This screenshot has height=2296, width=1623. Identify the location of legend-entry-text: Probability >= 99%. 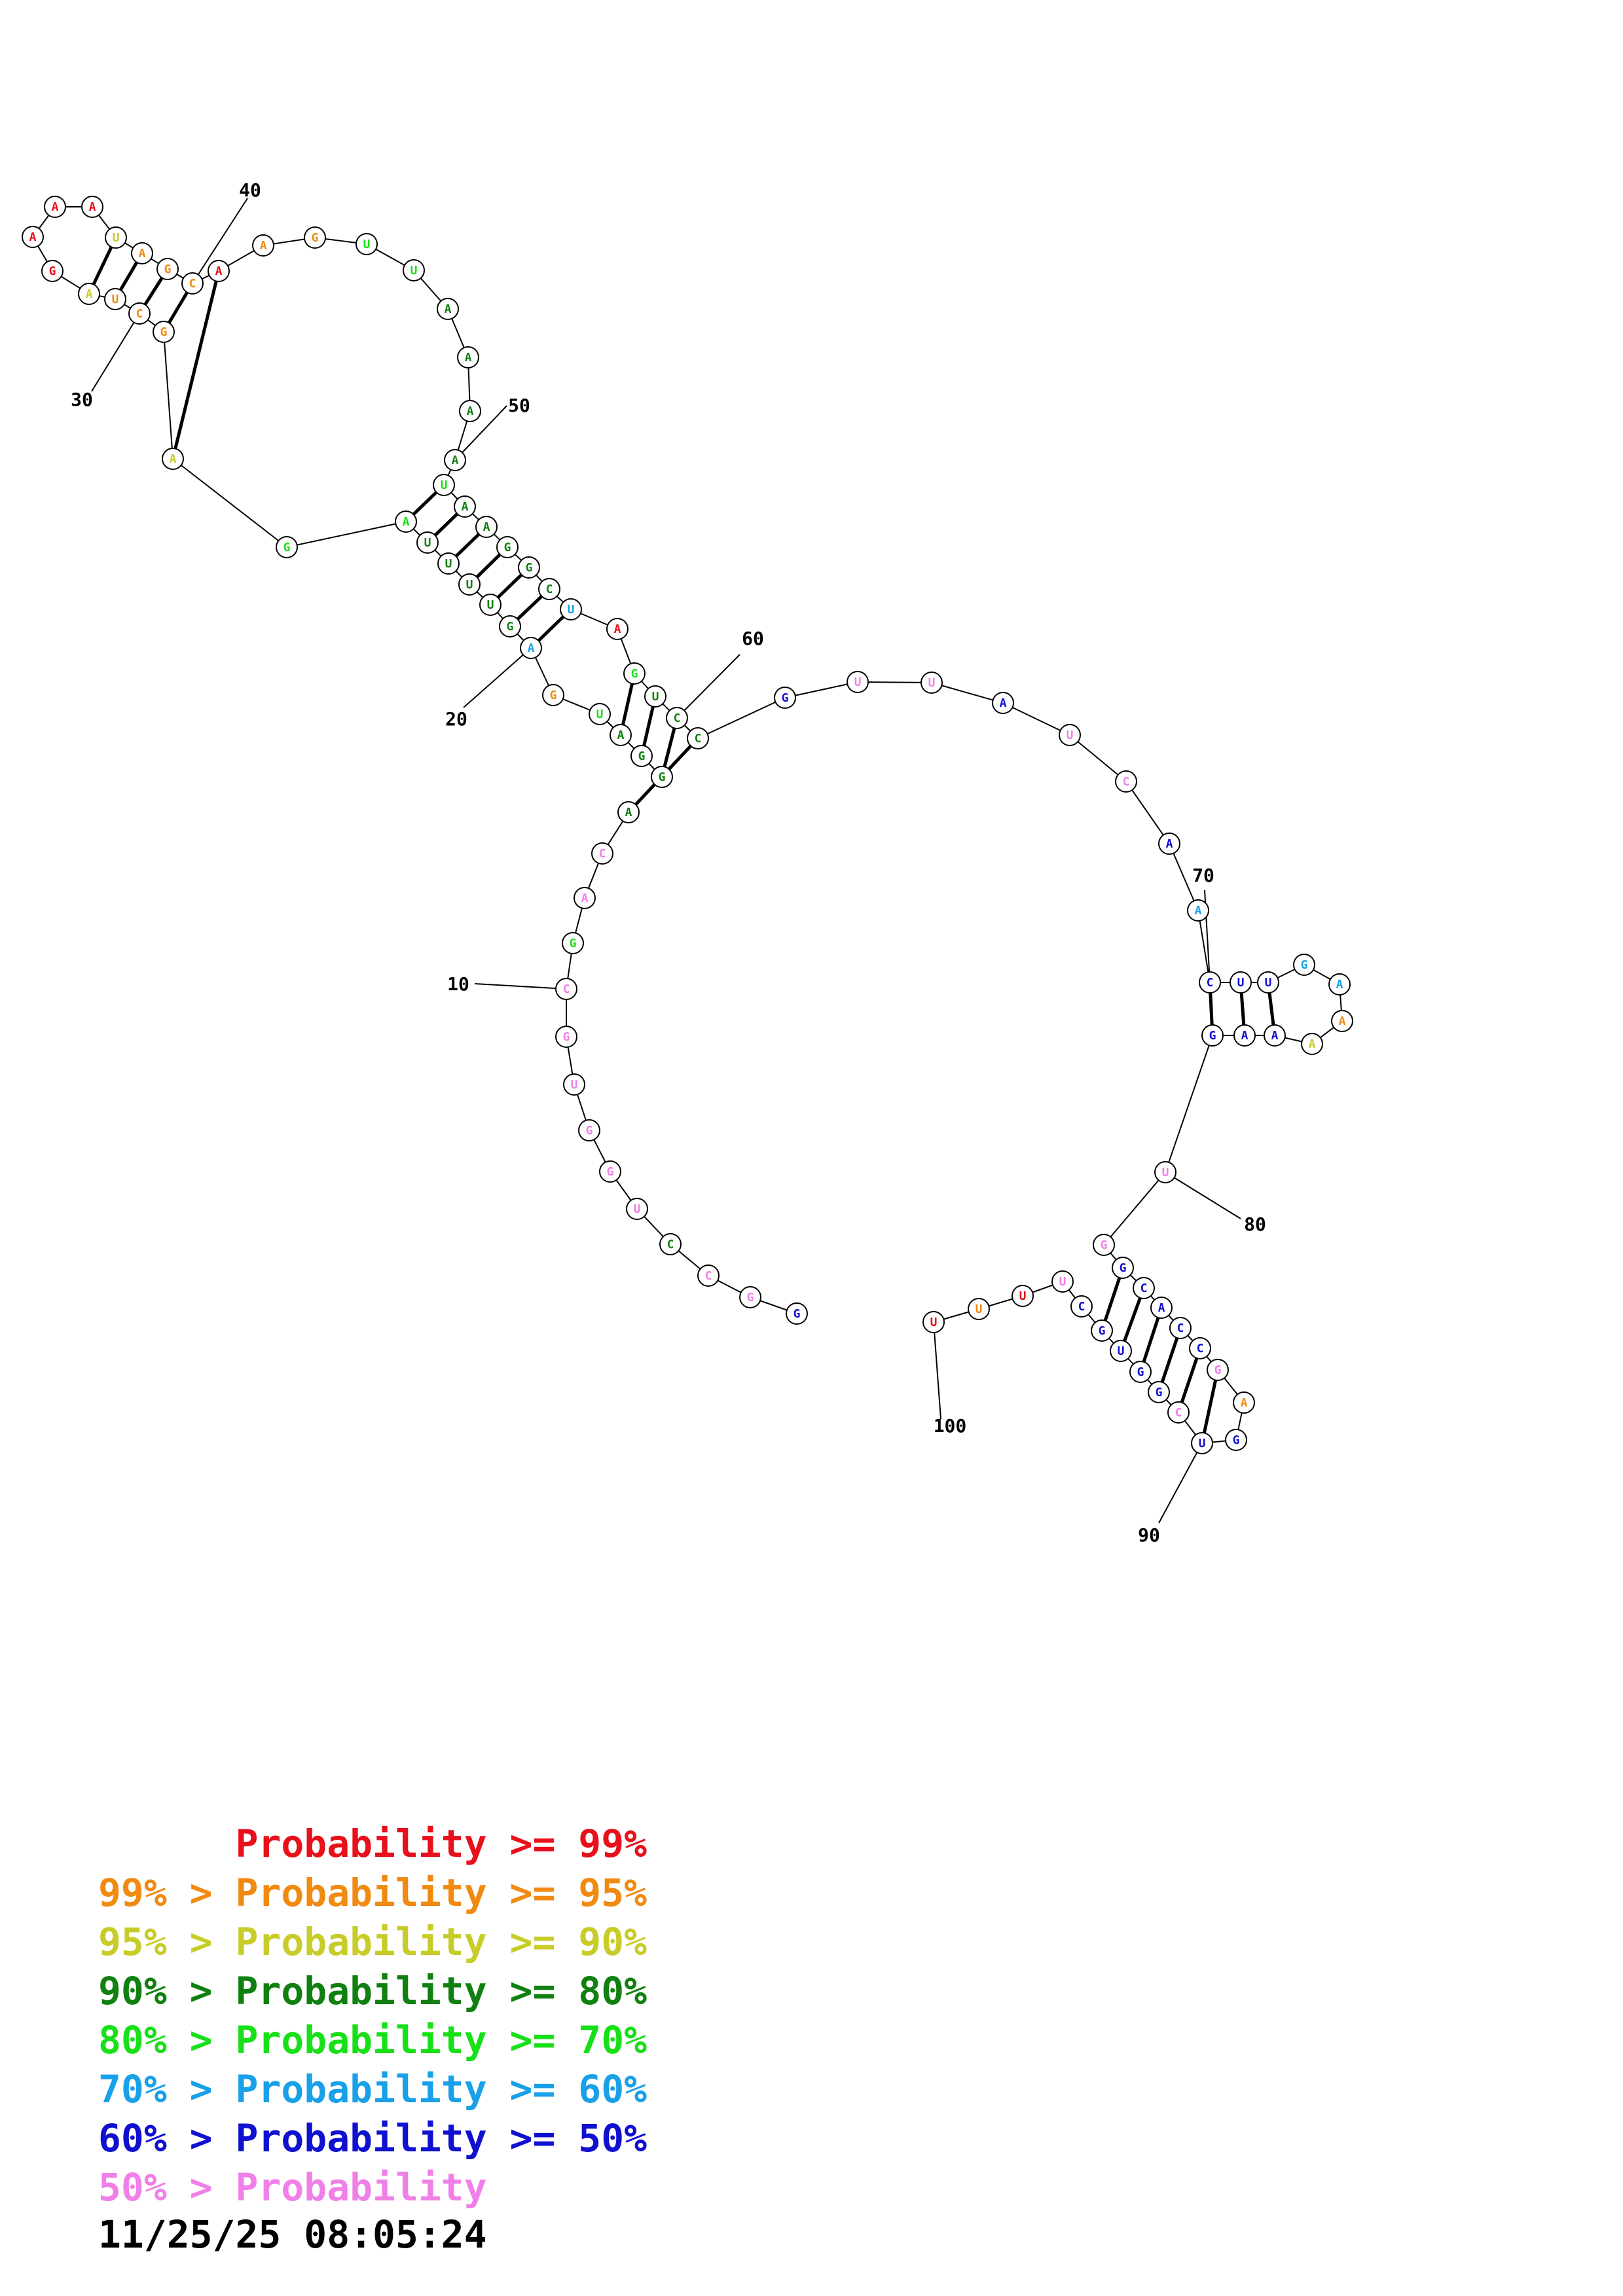
(441, 1843).